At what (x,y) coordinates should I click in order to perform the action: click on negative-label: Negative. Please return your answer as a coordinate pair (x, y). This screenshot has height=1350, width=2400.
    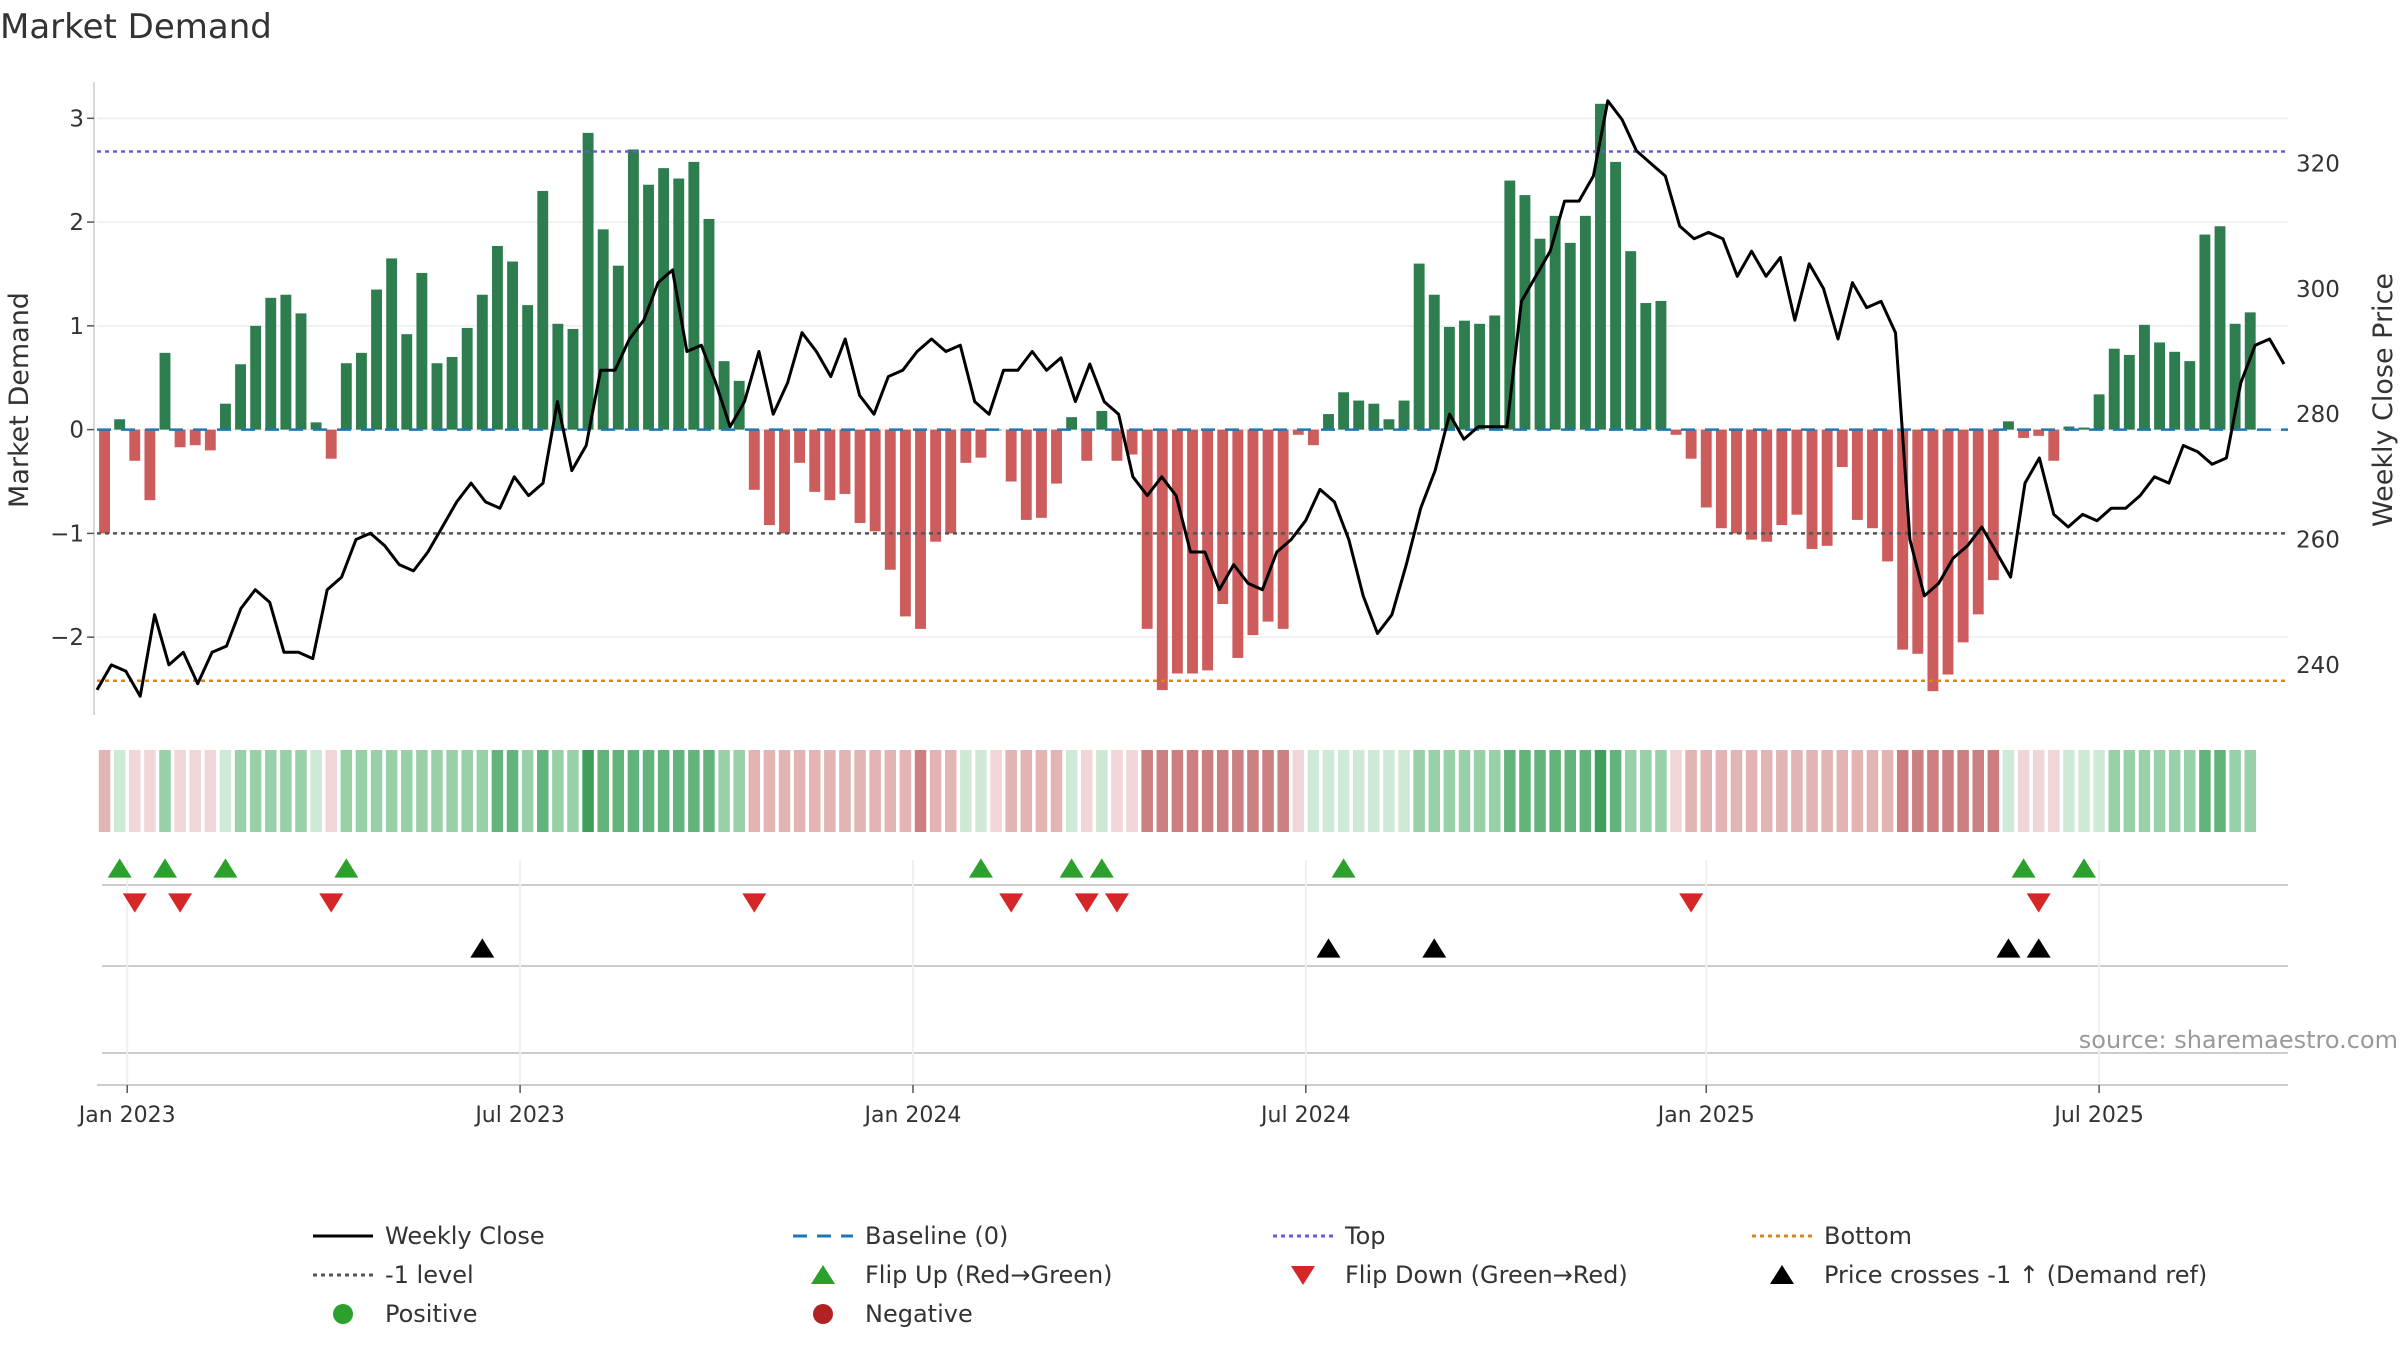
    Looking at the image, I should click on (919, 1314).